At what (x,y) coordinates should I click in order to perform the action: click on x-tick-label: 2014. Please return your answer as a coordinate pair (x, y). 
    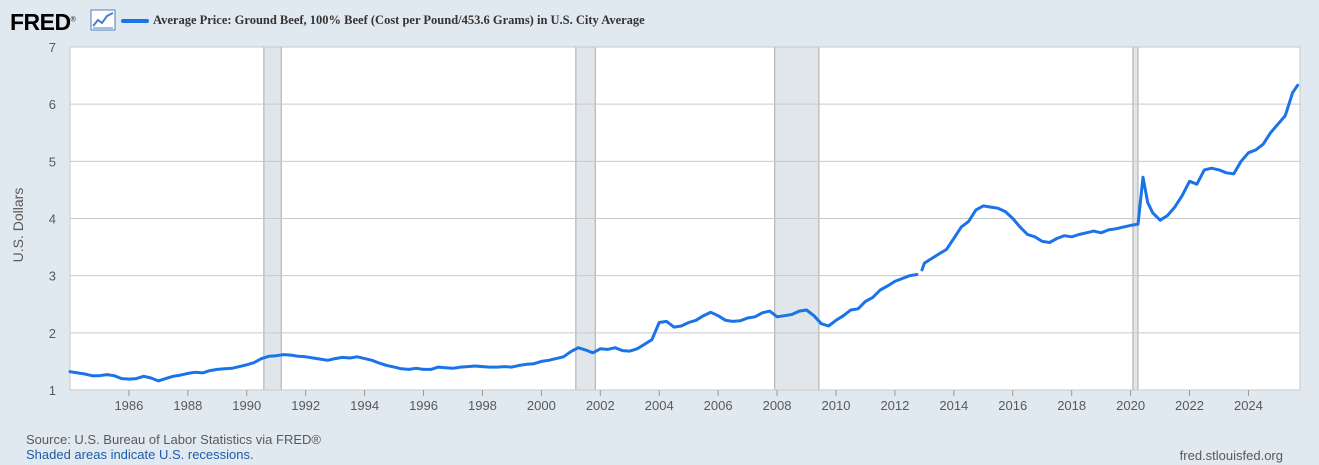
    Looking at the image, I should click on (953, 405).